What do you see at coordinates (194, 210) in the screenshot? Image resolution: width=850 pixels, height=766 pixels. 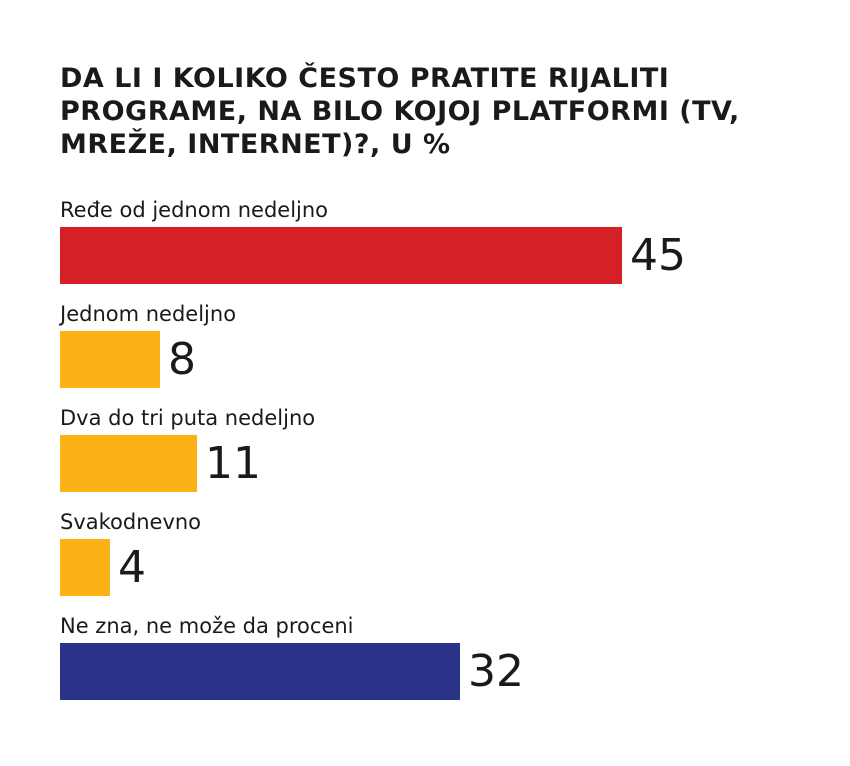 I see `category-label: Ređe od jednom nedeljno` at bounding box center [194, 210].